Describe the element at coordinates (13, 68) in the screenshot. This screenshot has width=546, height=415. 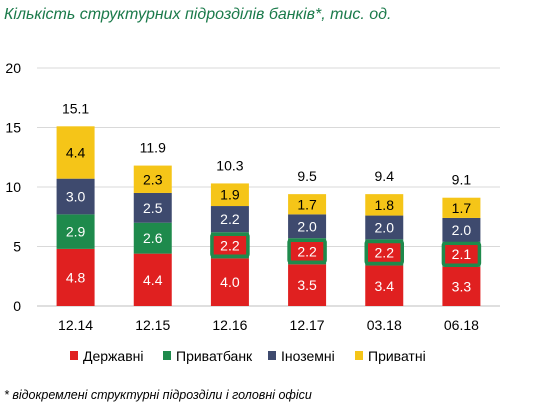
I see `y-tick-label: 20` at that location.